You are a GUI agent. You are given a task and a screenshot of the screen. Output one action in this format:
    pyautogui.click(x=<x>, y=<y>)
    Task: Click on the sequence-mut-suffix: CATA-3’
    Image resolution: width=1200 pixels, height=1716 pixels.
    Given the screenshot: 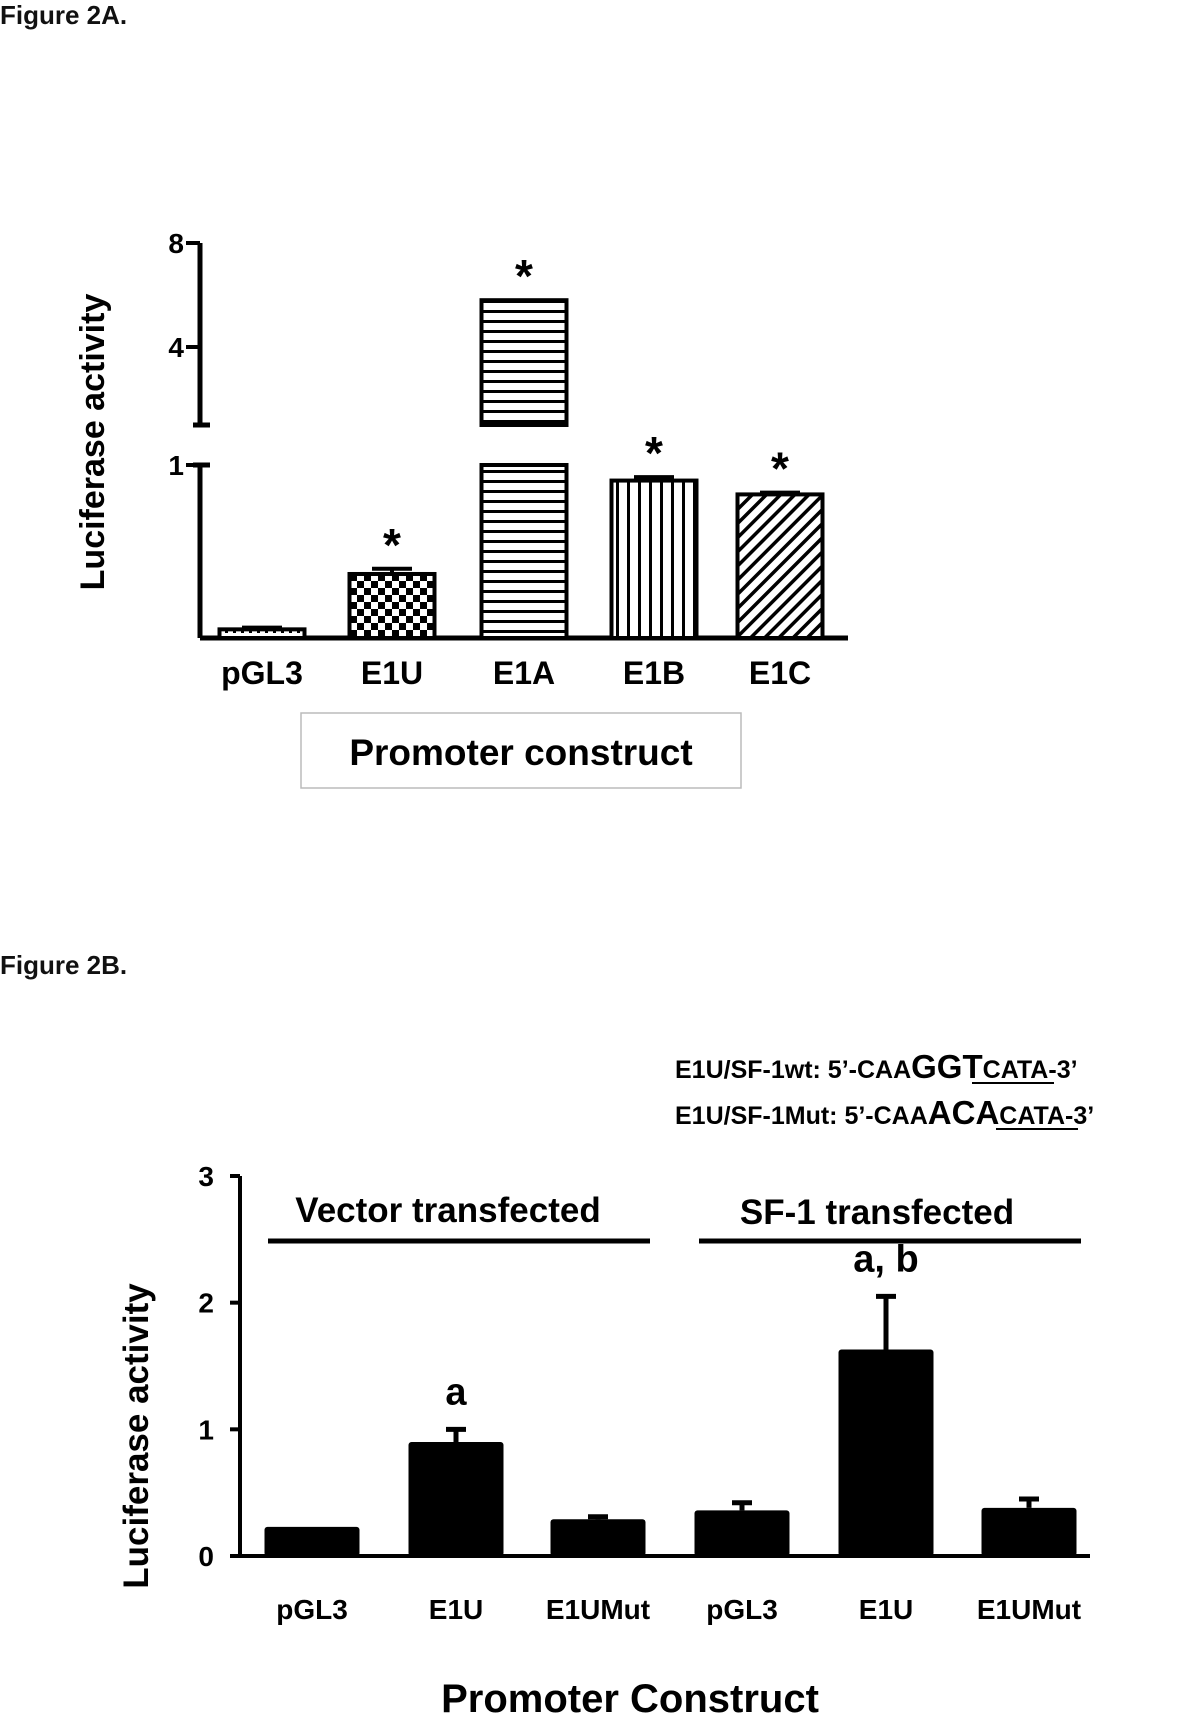 What is the action you would take?
    pyautogui.click(x=1046, y=1116)
    